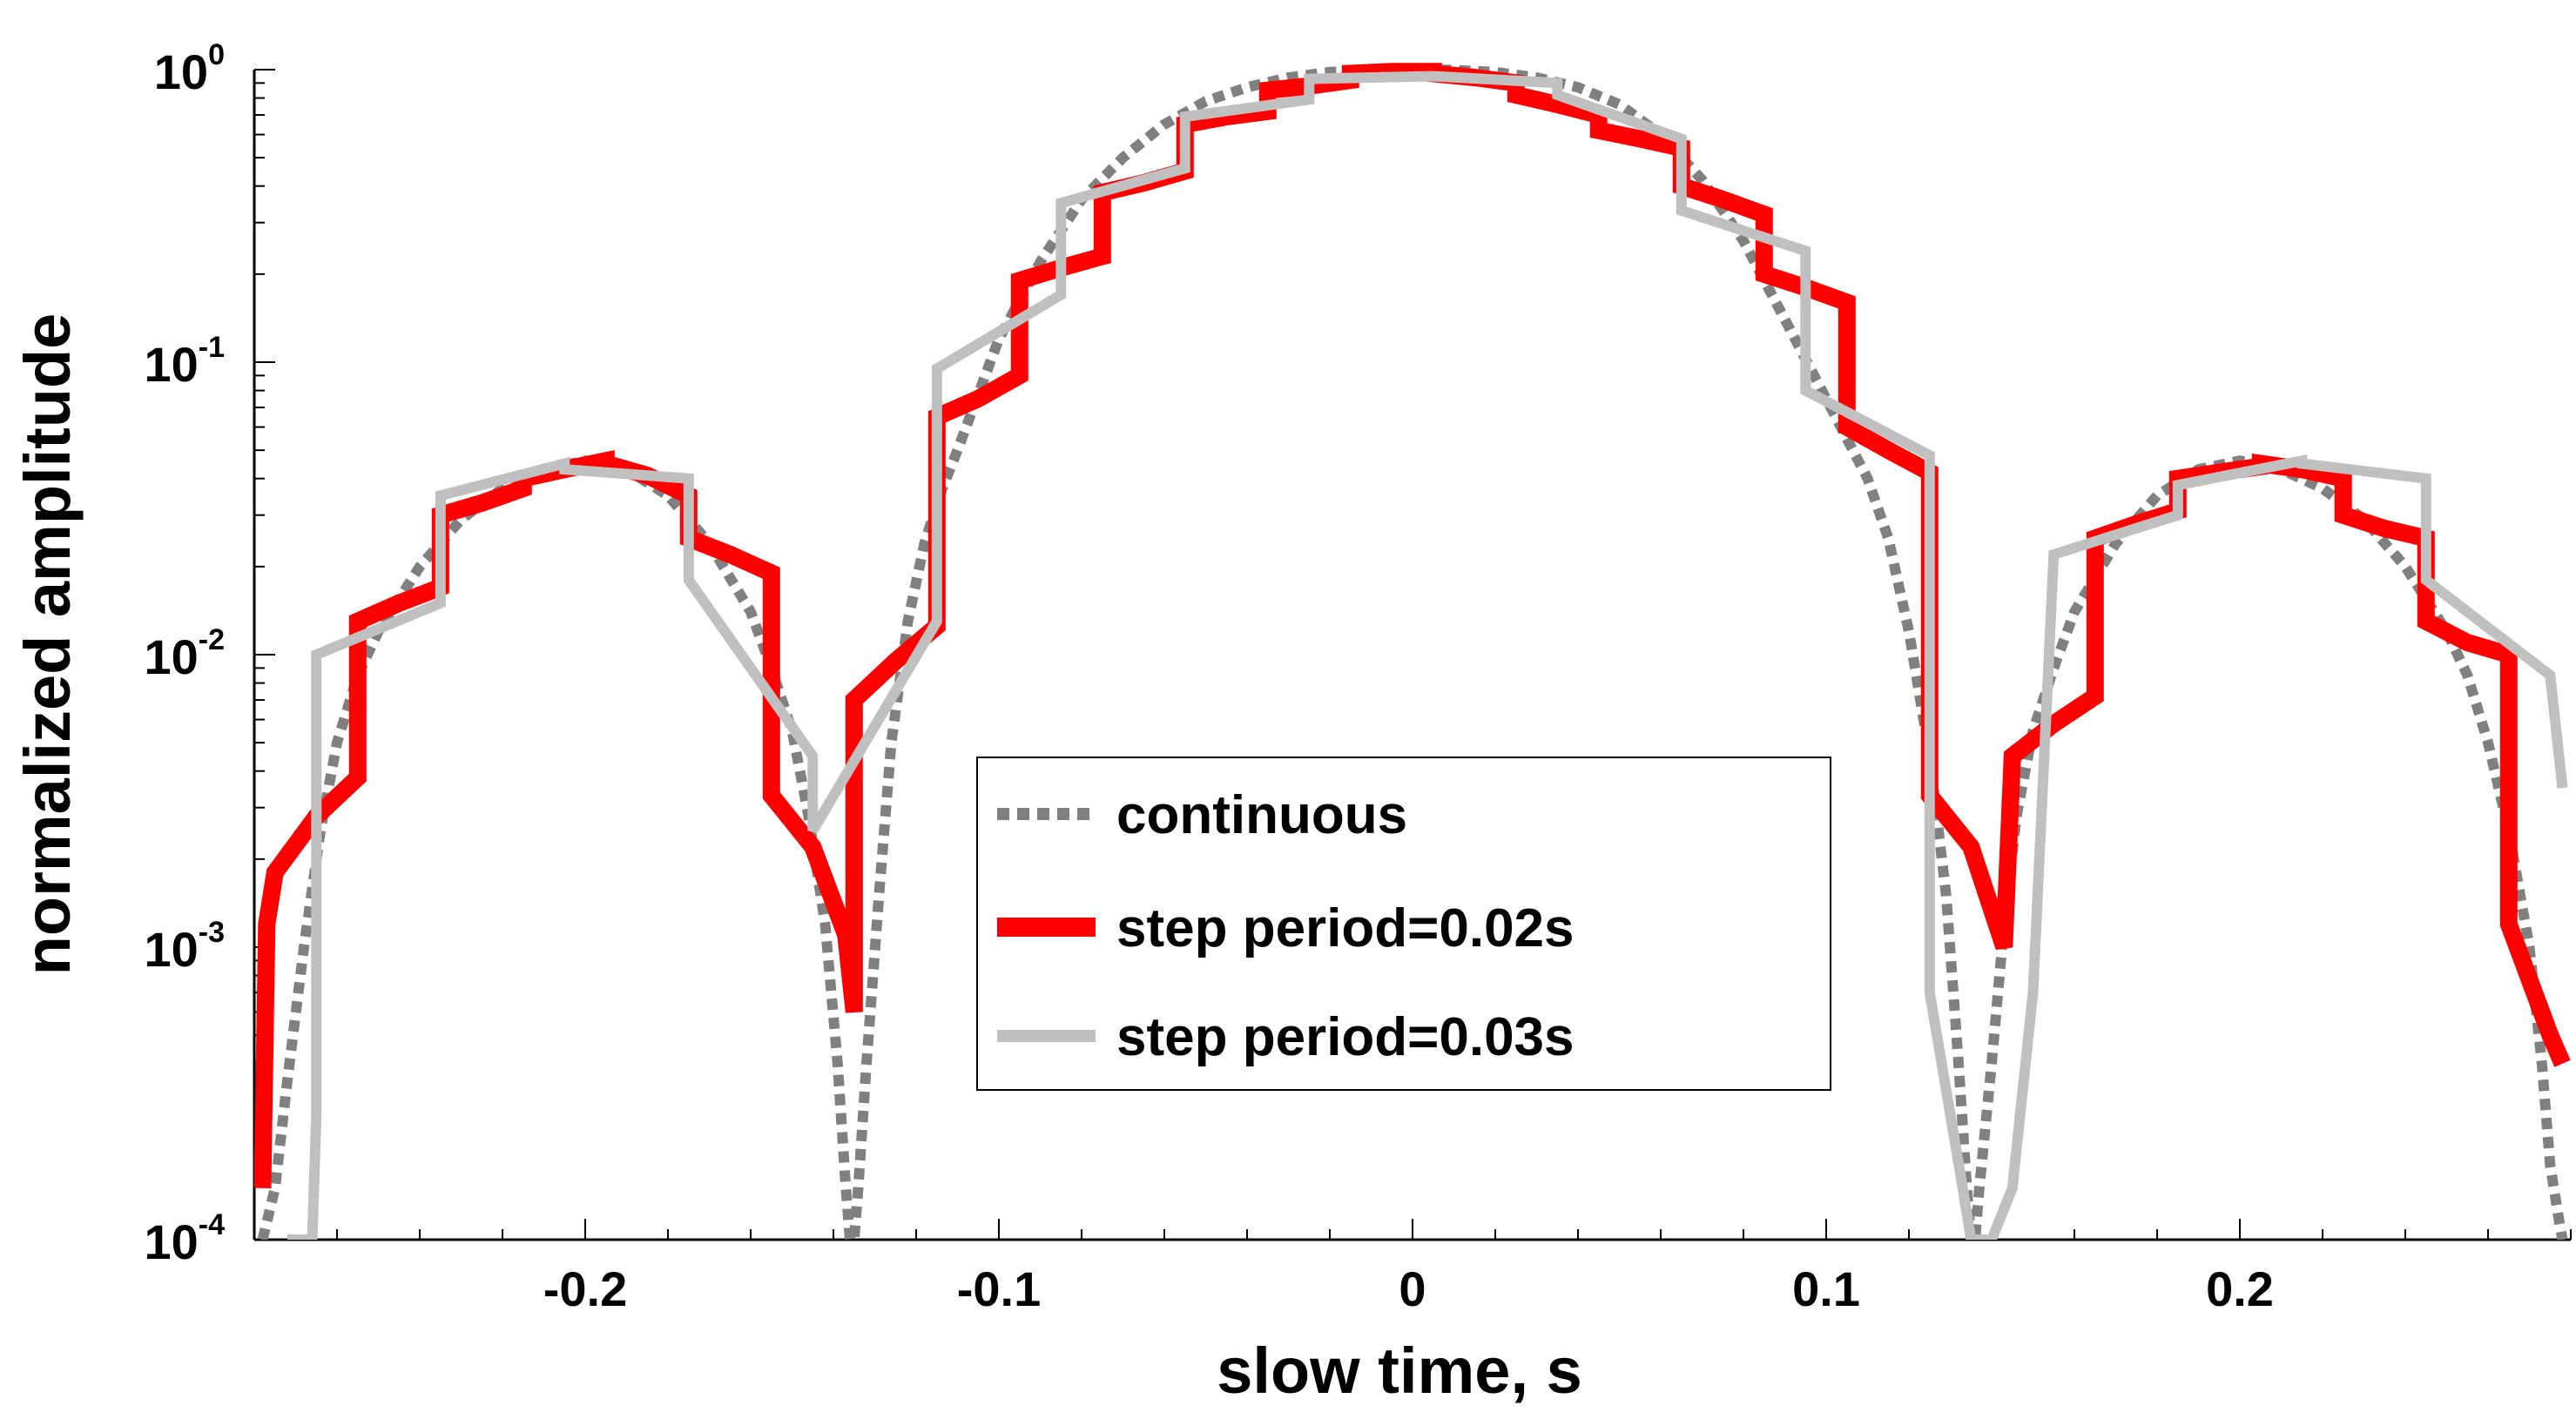  What do you see at coordinates (2240, 1288) in the screenshot?
I see `x-tick-label: 0.2` at bounding box center [2240, 1288].